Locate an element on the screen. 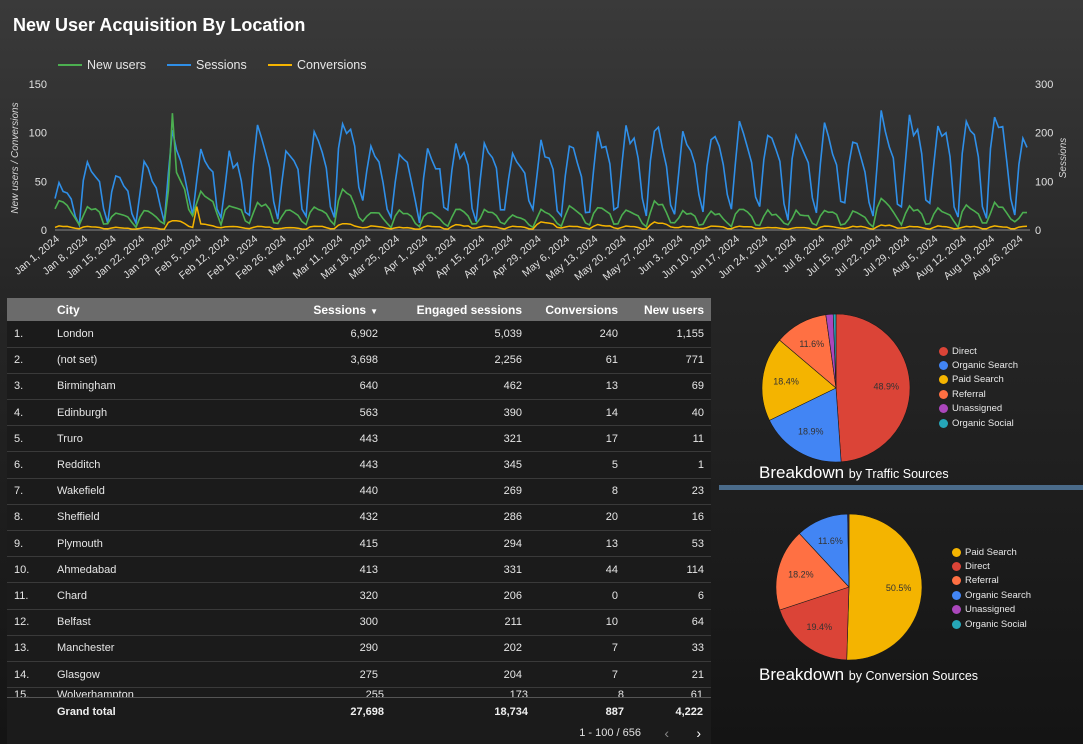  row-engaged: 321 is located at coordinates (512, 438).